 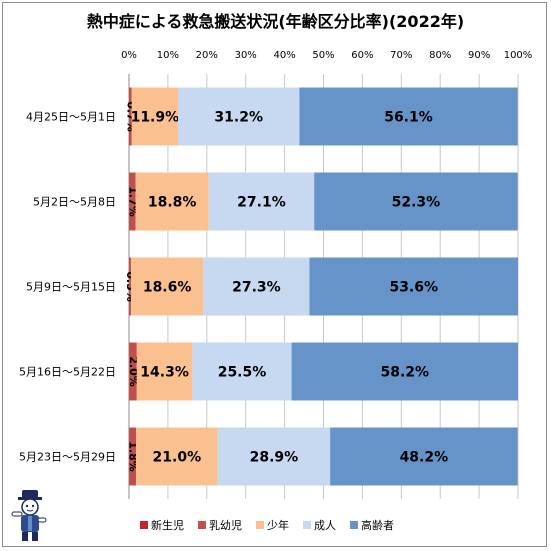 What do you see at coordinates (401, 55) in the screenshot?
I see `x-tick-label: 70%` at bounding box center [401, 55].